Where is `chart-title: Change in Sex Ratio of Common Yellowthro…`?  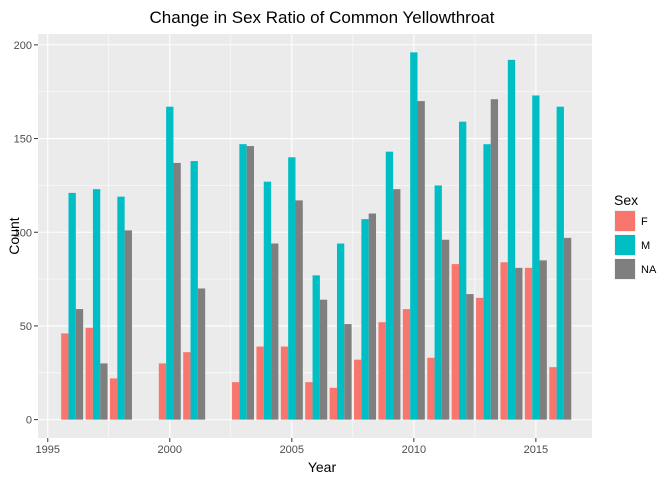 chart-title: Change in Sex Ratio of Common Yellowthro… is located at coordinates (322, 17).